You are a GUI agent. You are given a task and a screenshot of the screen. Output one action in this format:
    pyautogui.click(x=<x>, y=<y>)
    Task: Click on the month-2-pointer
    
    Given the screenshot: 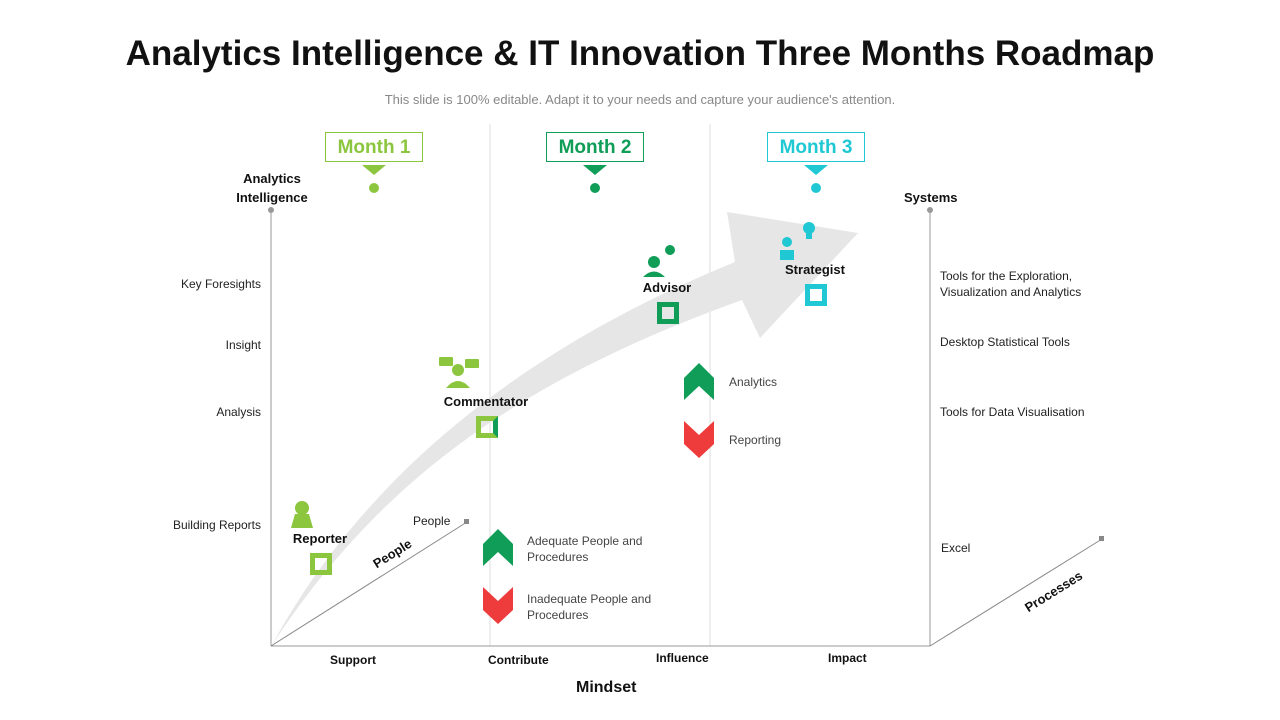 What is the action you would take?
    pyautogui.click(x=595, y=170)
    